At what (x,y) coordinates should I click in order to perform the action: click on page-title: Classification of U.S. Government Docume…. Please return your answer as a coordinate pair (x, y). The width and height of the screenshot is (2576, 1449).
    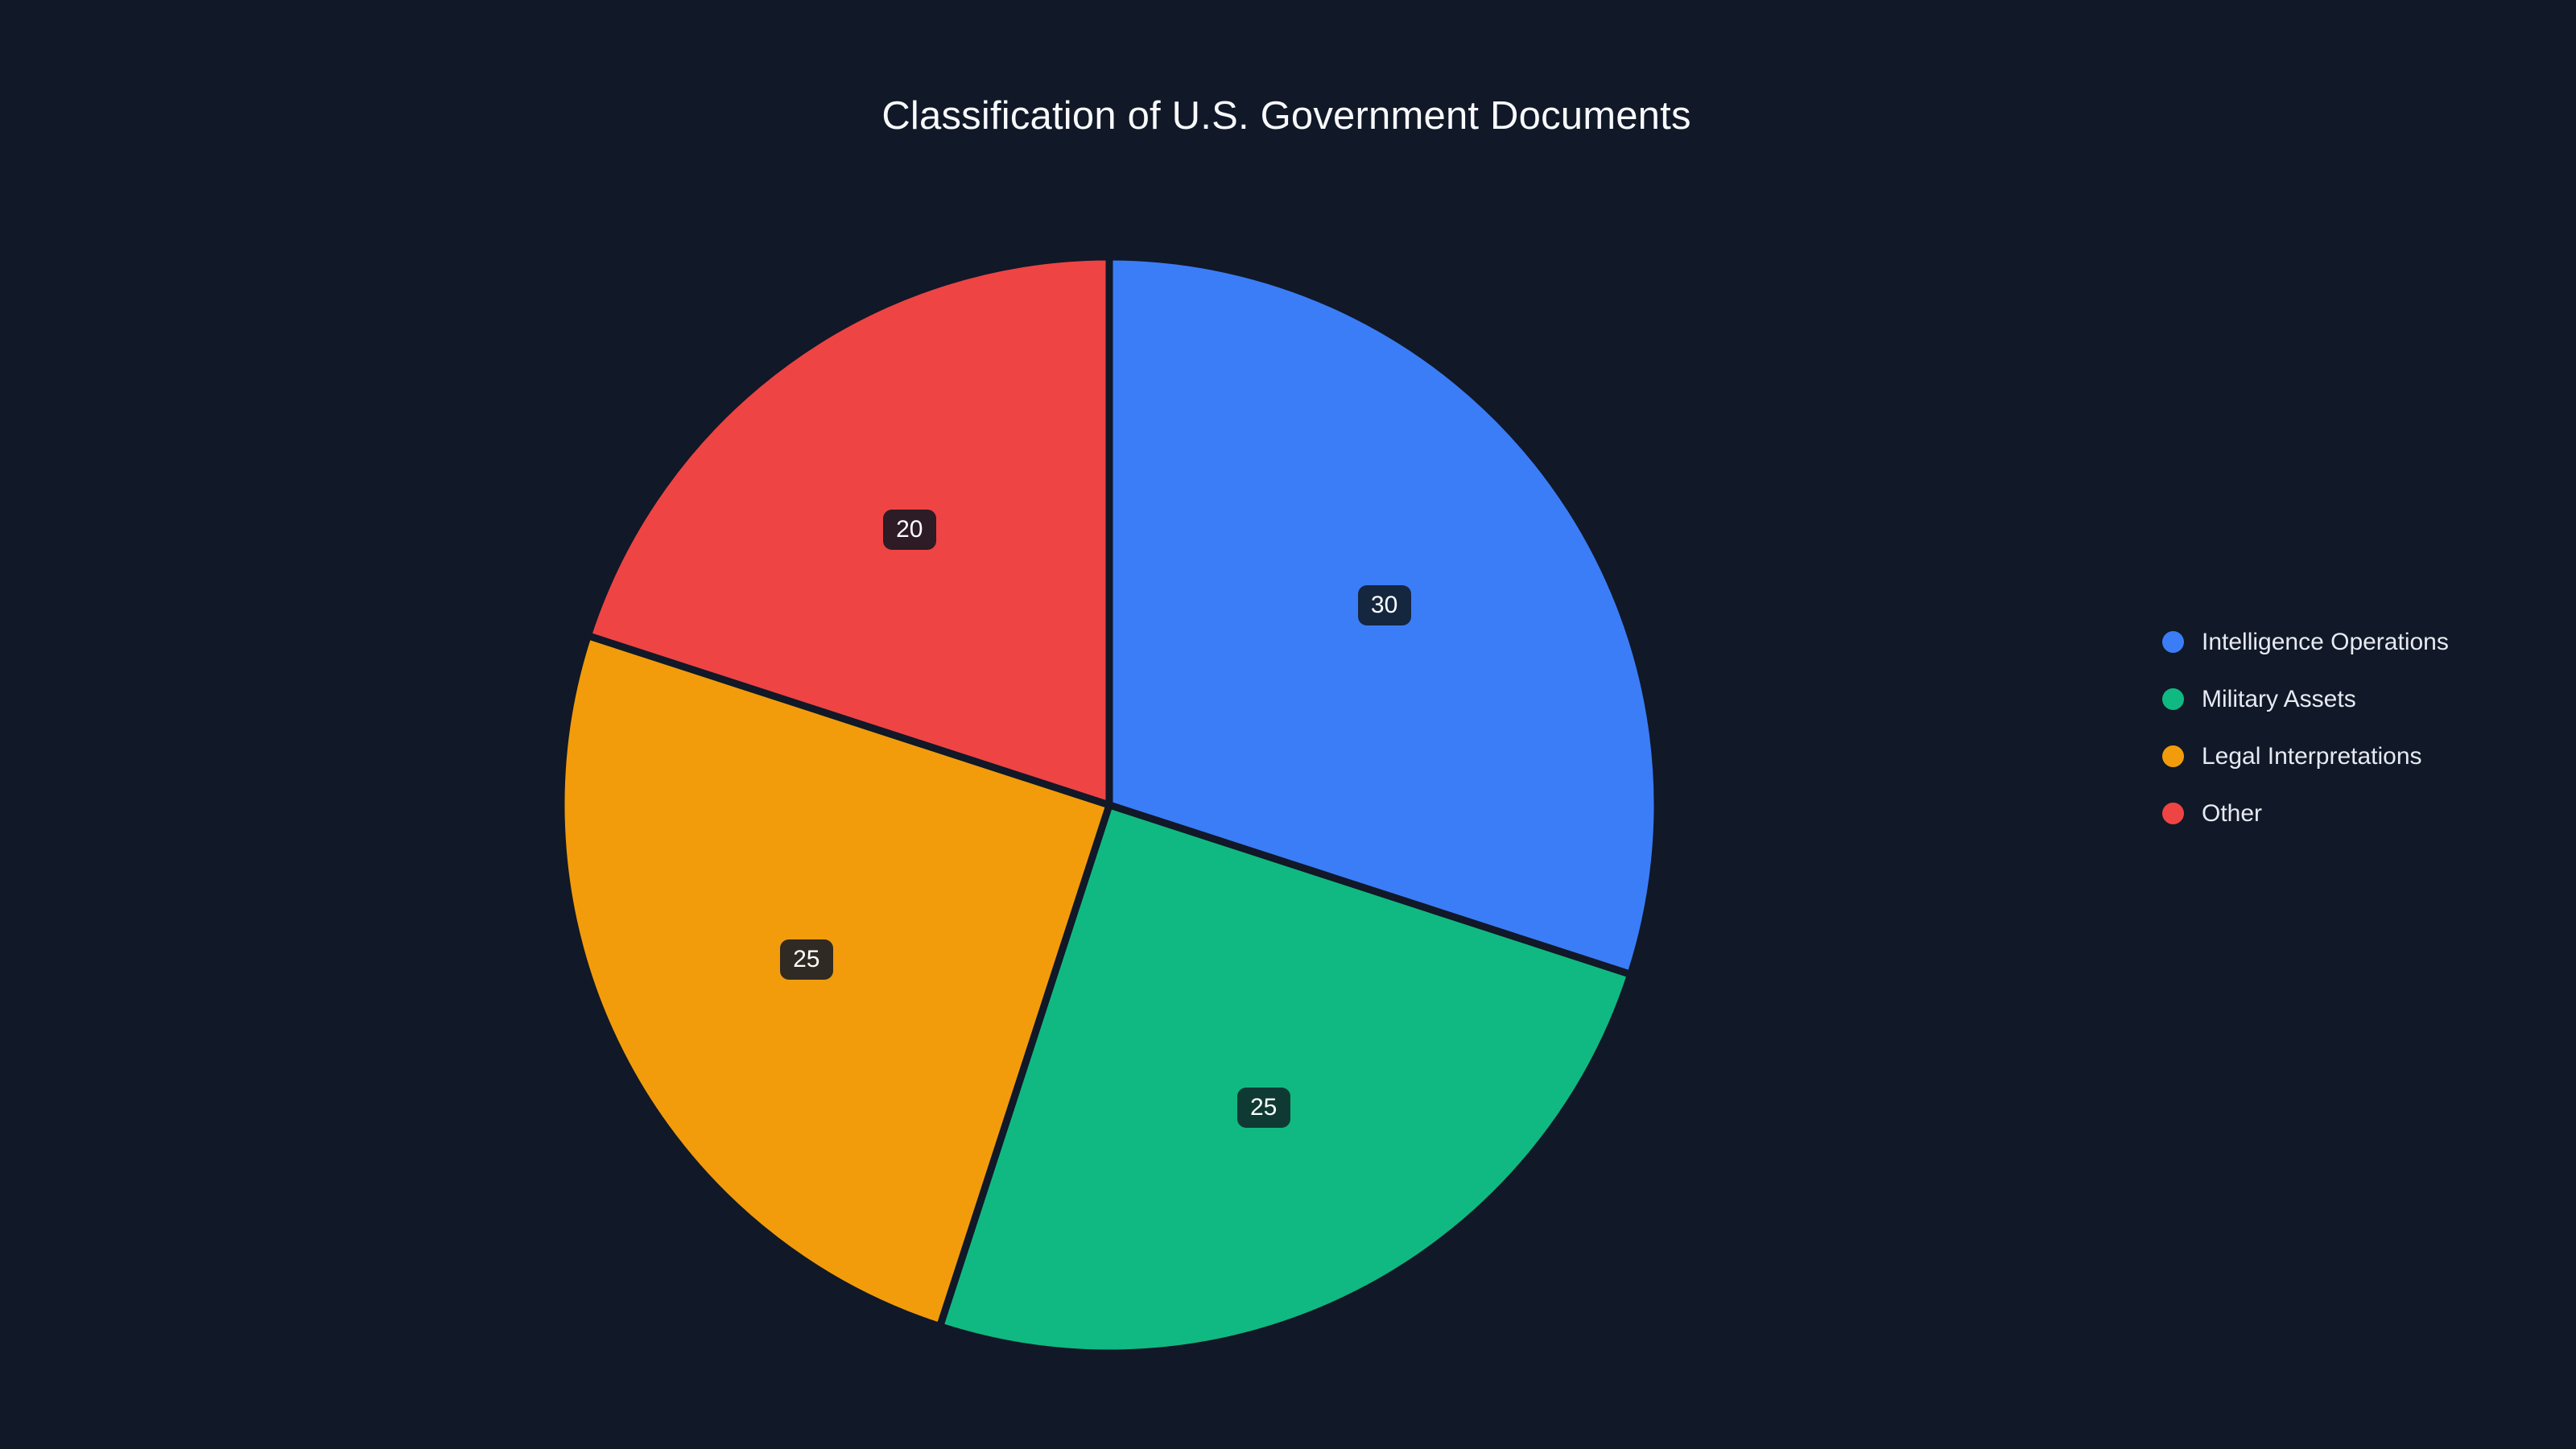
    Looking at the image, I should click on (1288, 116).